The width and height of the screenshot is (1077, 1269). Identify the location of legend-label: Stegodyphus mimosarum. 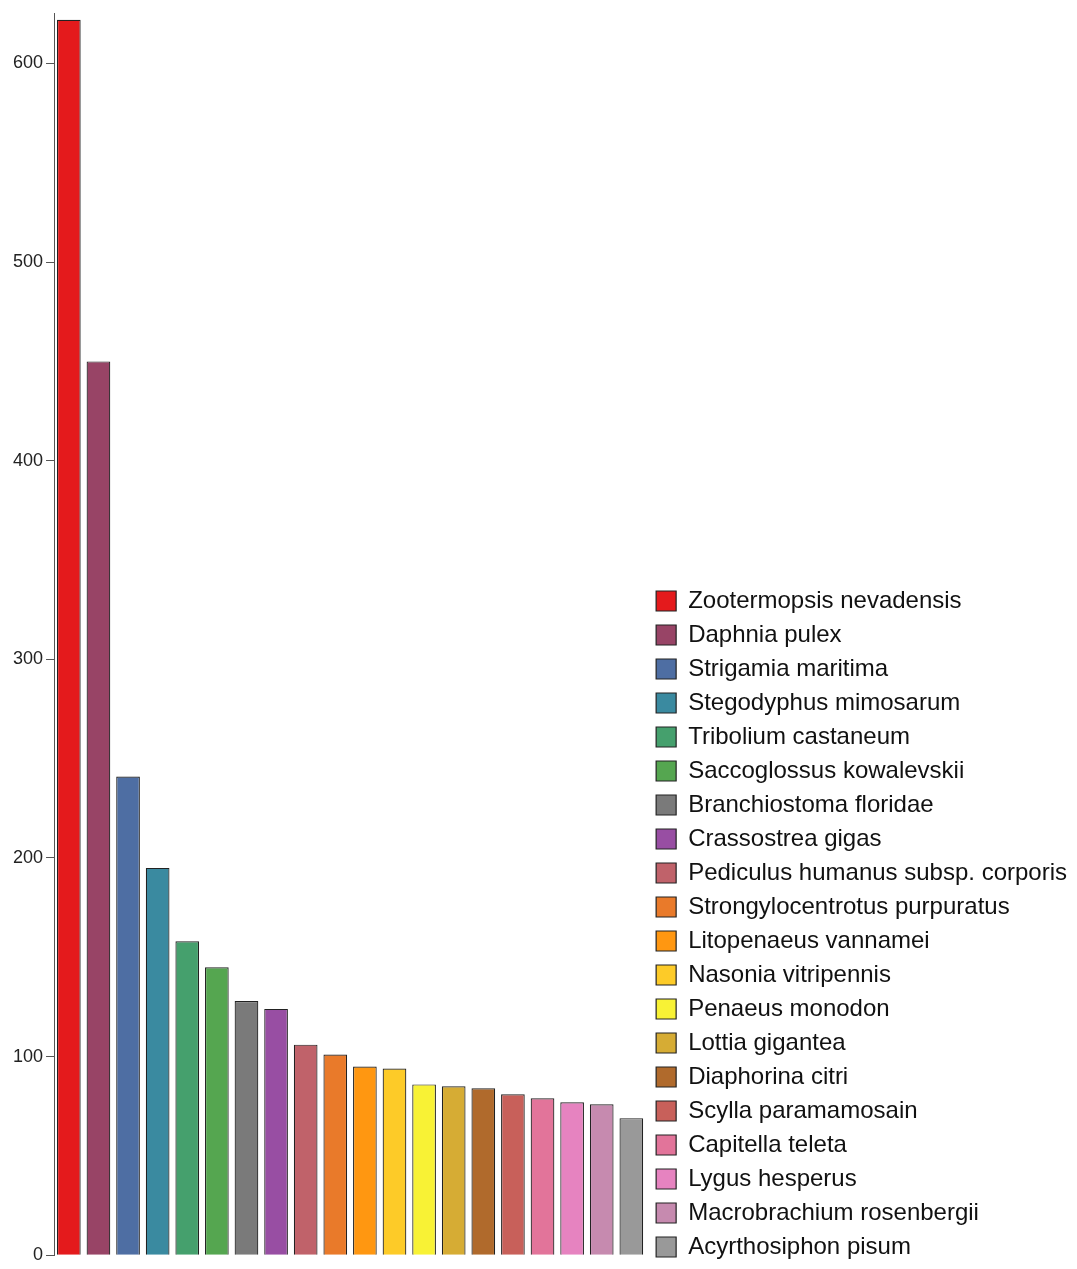
(824, 701).